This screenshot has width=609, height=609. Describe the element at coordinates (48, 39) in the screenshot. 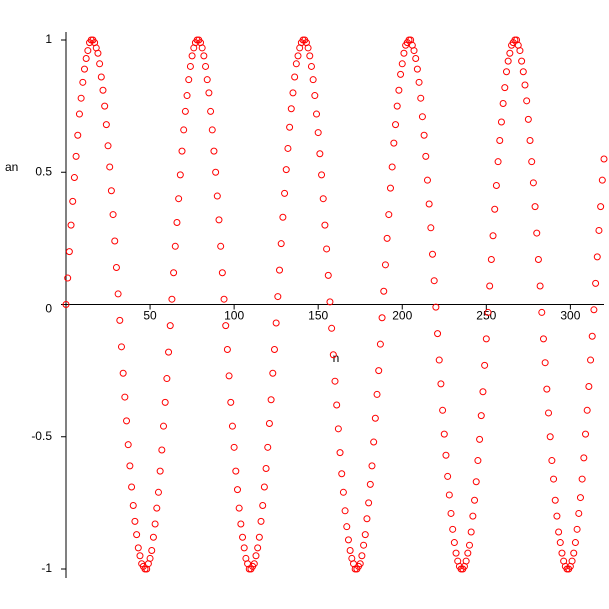

I see `y-tick-label: 1` at that location.